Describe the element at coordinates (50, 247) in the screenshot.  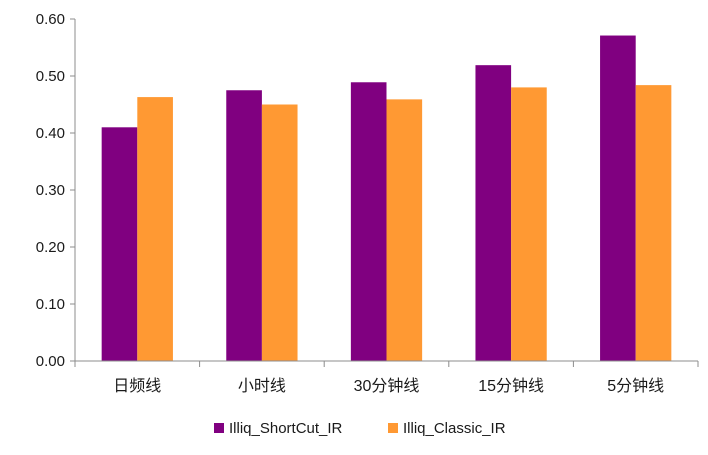
I see `y-tick-label: 0.20` at that location.